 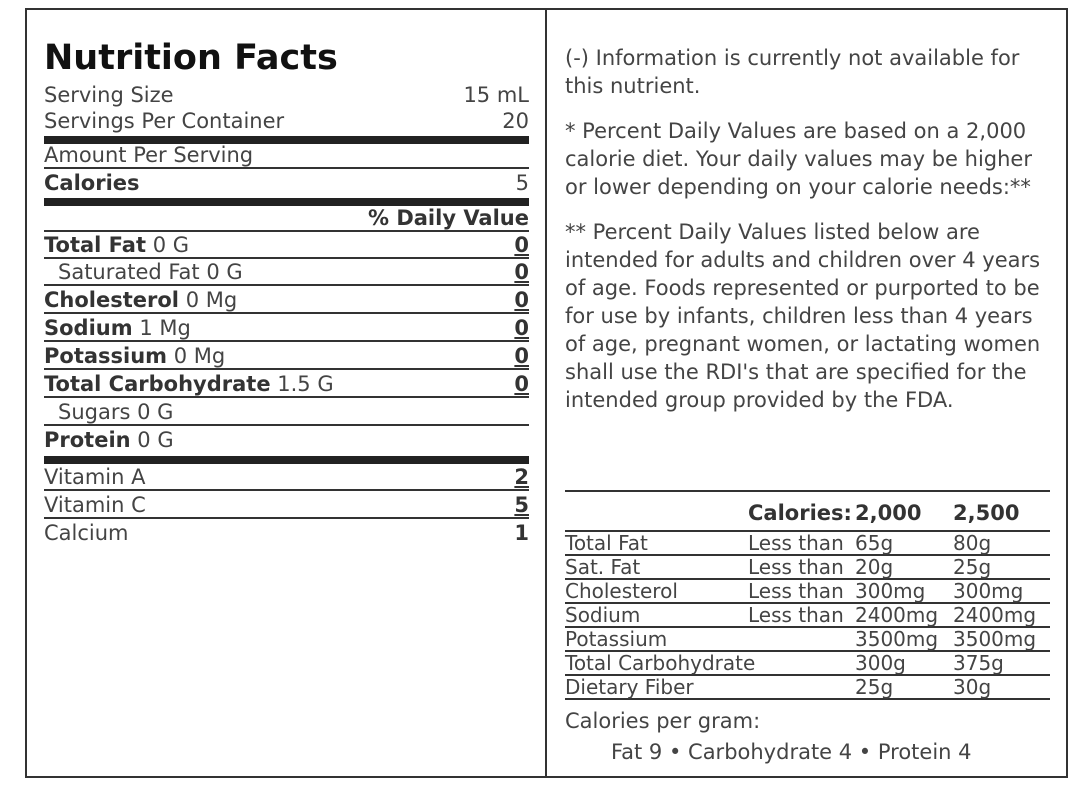 What do you see at coordinates (286, 156) in the screenshot?
I see `amount-per-serving-row: Amount Per Serving` at bounding box center [286, 156].